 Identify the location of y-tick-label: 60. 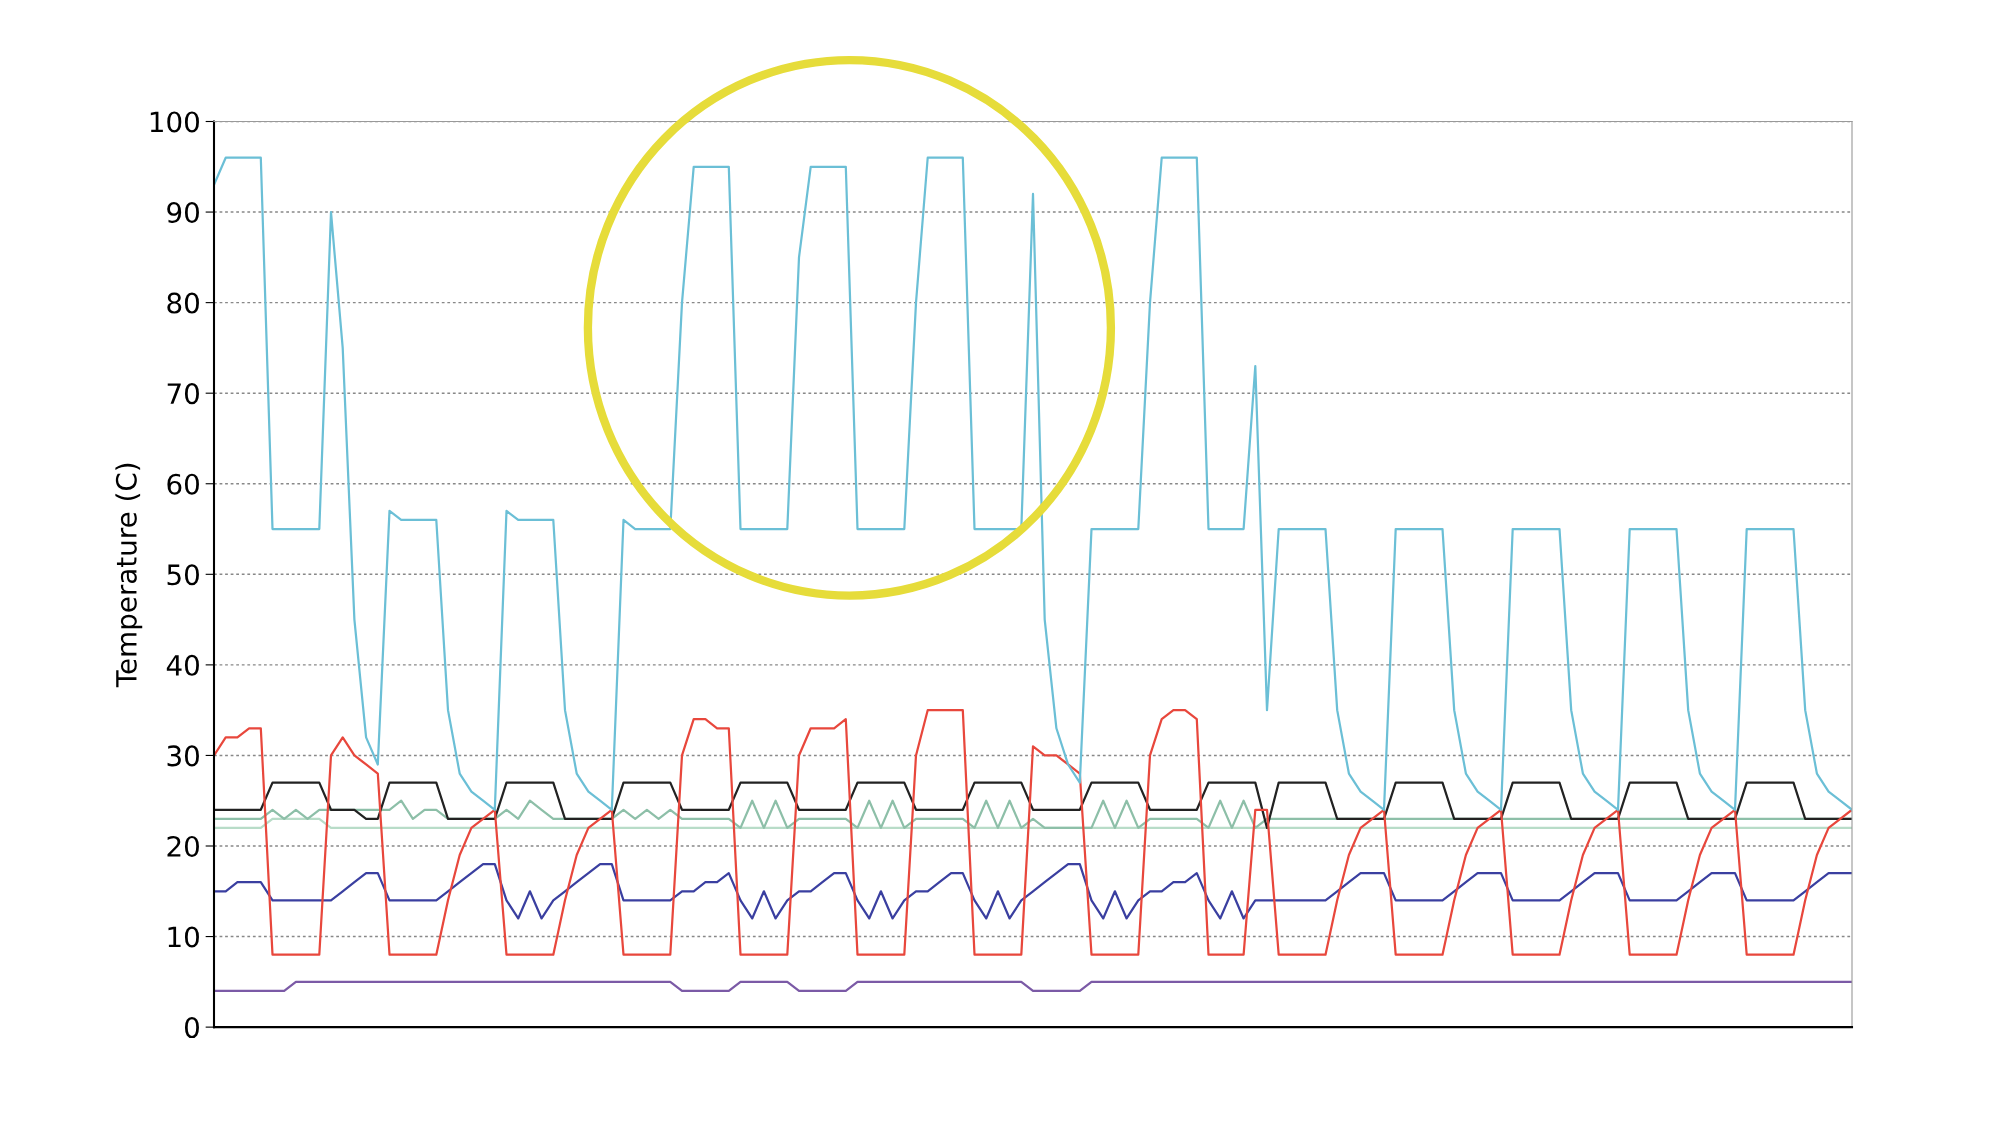
(183, 484).